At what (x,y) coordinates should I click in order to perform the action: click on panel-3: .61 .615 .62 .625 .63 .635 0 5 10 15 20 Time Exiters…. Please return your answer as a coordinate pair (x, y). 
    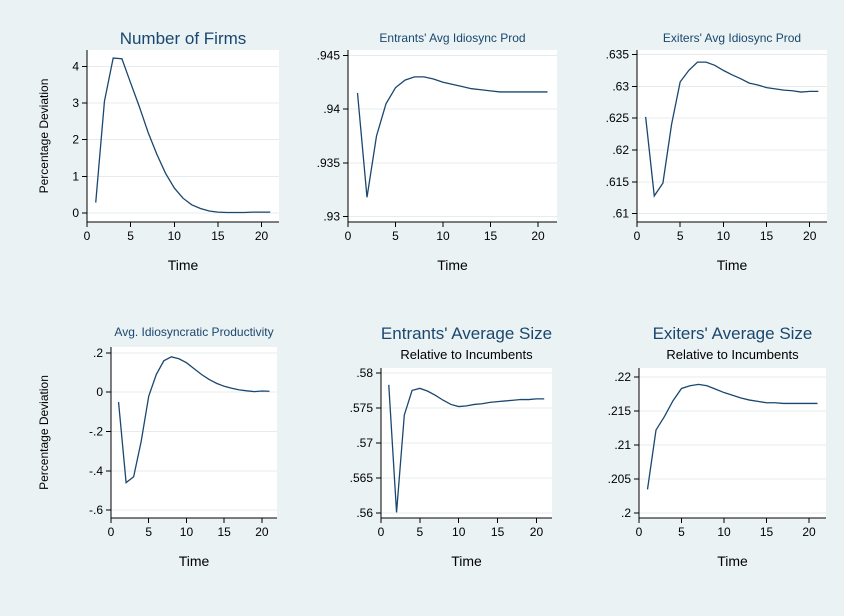
    Looking at the image, I should click on (716, 152).